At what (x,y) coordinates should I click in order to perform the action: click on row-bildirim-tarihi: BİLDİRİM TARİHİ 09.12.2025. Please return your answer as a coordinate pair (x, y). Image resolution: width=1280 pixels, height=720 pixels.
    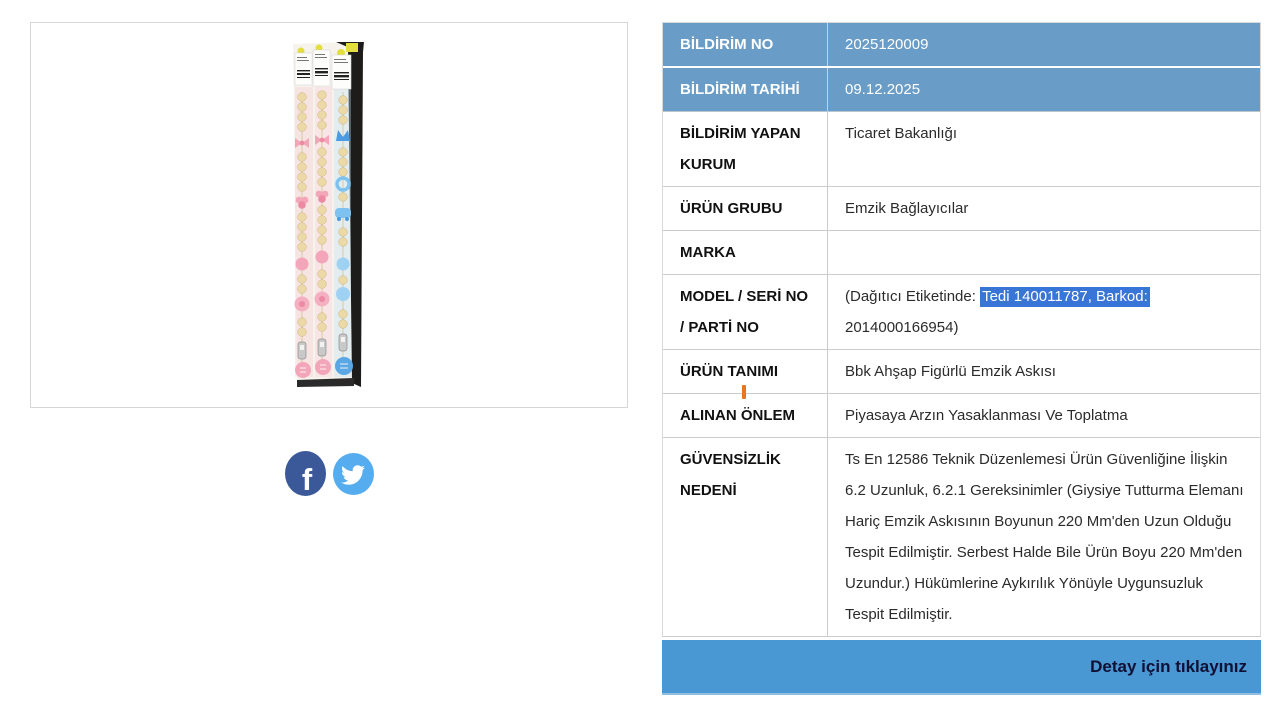
    Looking at the image, I should click on (961, 90).